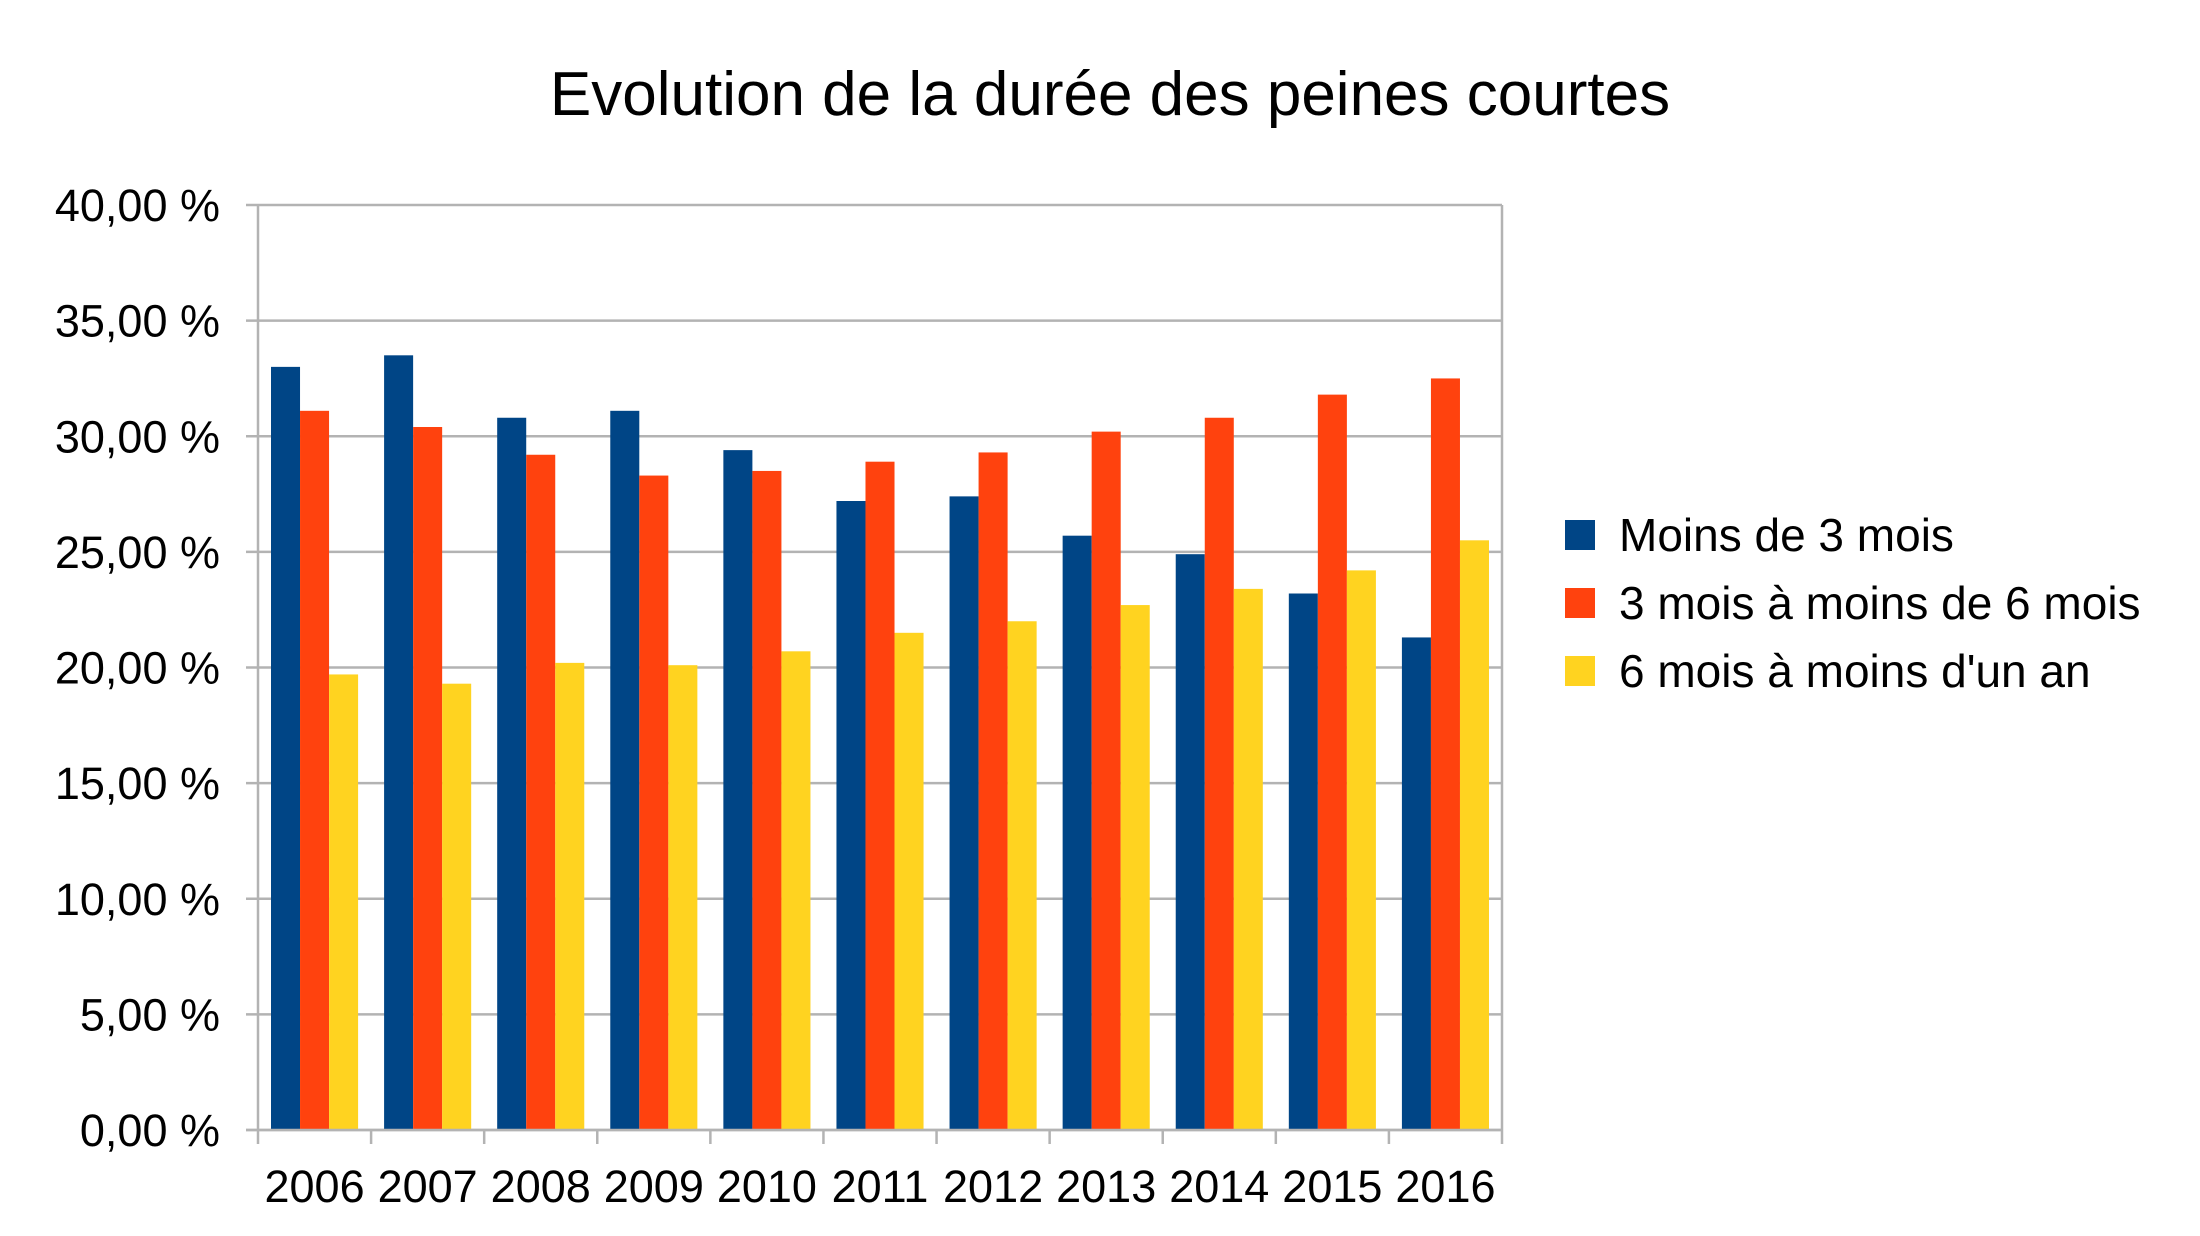 This screenshot has width=2200, height=1236. I want to click on y-tick-label: 40,00 %, so click(137, 205).